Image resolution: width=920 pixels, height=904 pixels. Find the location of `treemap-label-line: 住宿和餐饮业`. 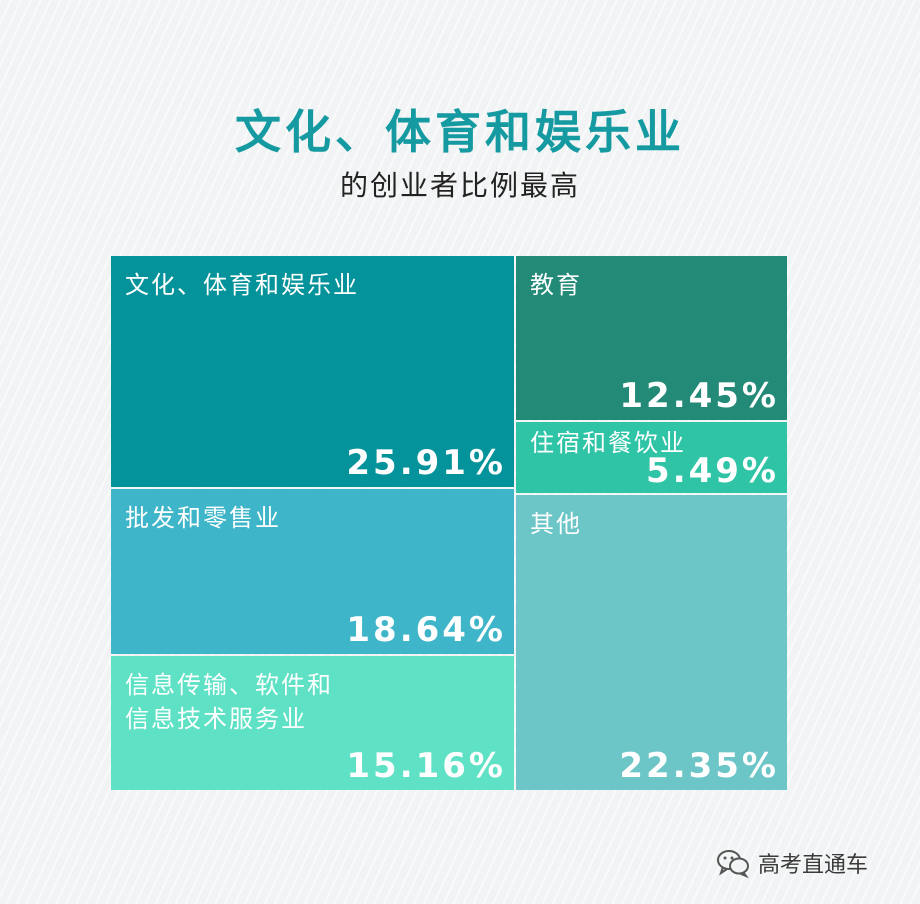

treemap-label-line: 住宿和餐饮业 is located at coordinates (608, 442).